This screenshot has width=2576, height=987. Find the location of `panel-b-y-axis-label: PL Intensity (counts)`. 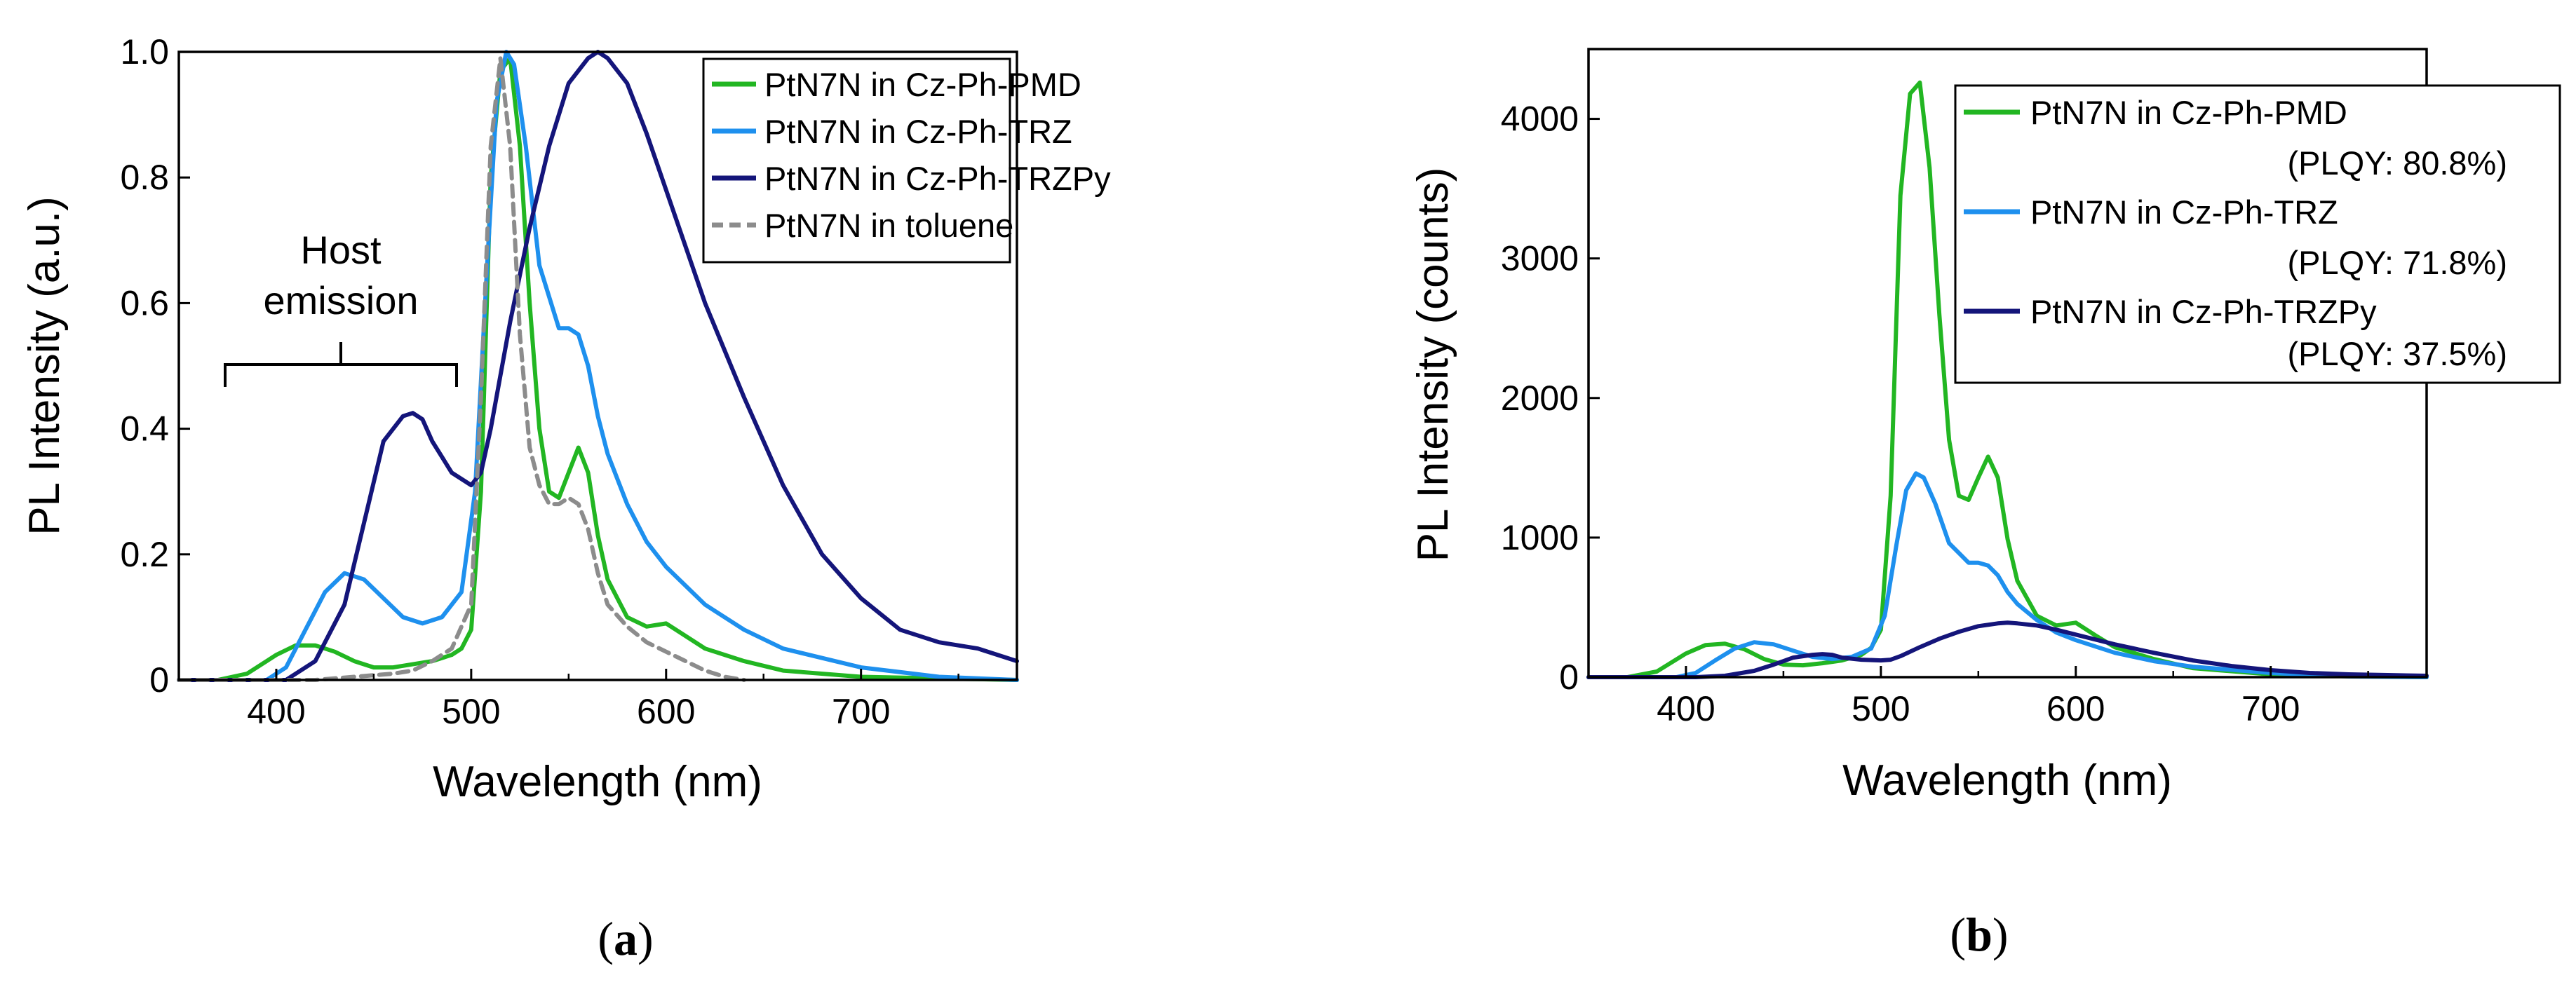

panel-b-y-axis-label: PL Intensity (counts) is located at coordinates (1433, 365).